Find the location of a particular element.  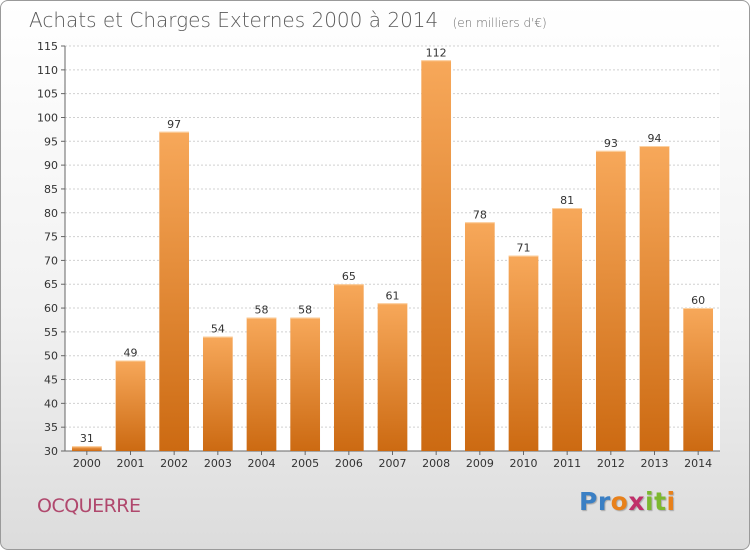

data-label: 65 is located at coordinates (349, 276).